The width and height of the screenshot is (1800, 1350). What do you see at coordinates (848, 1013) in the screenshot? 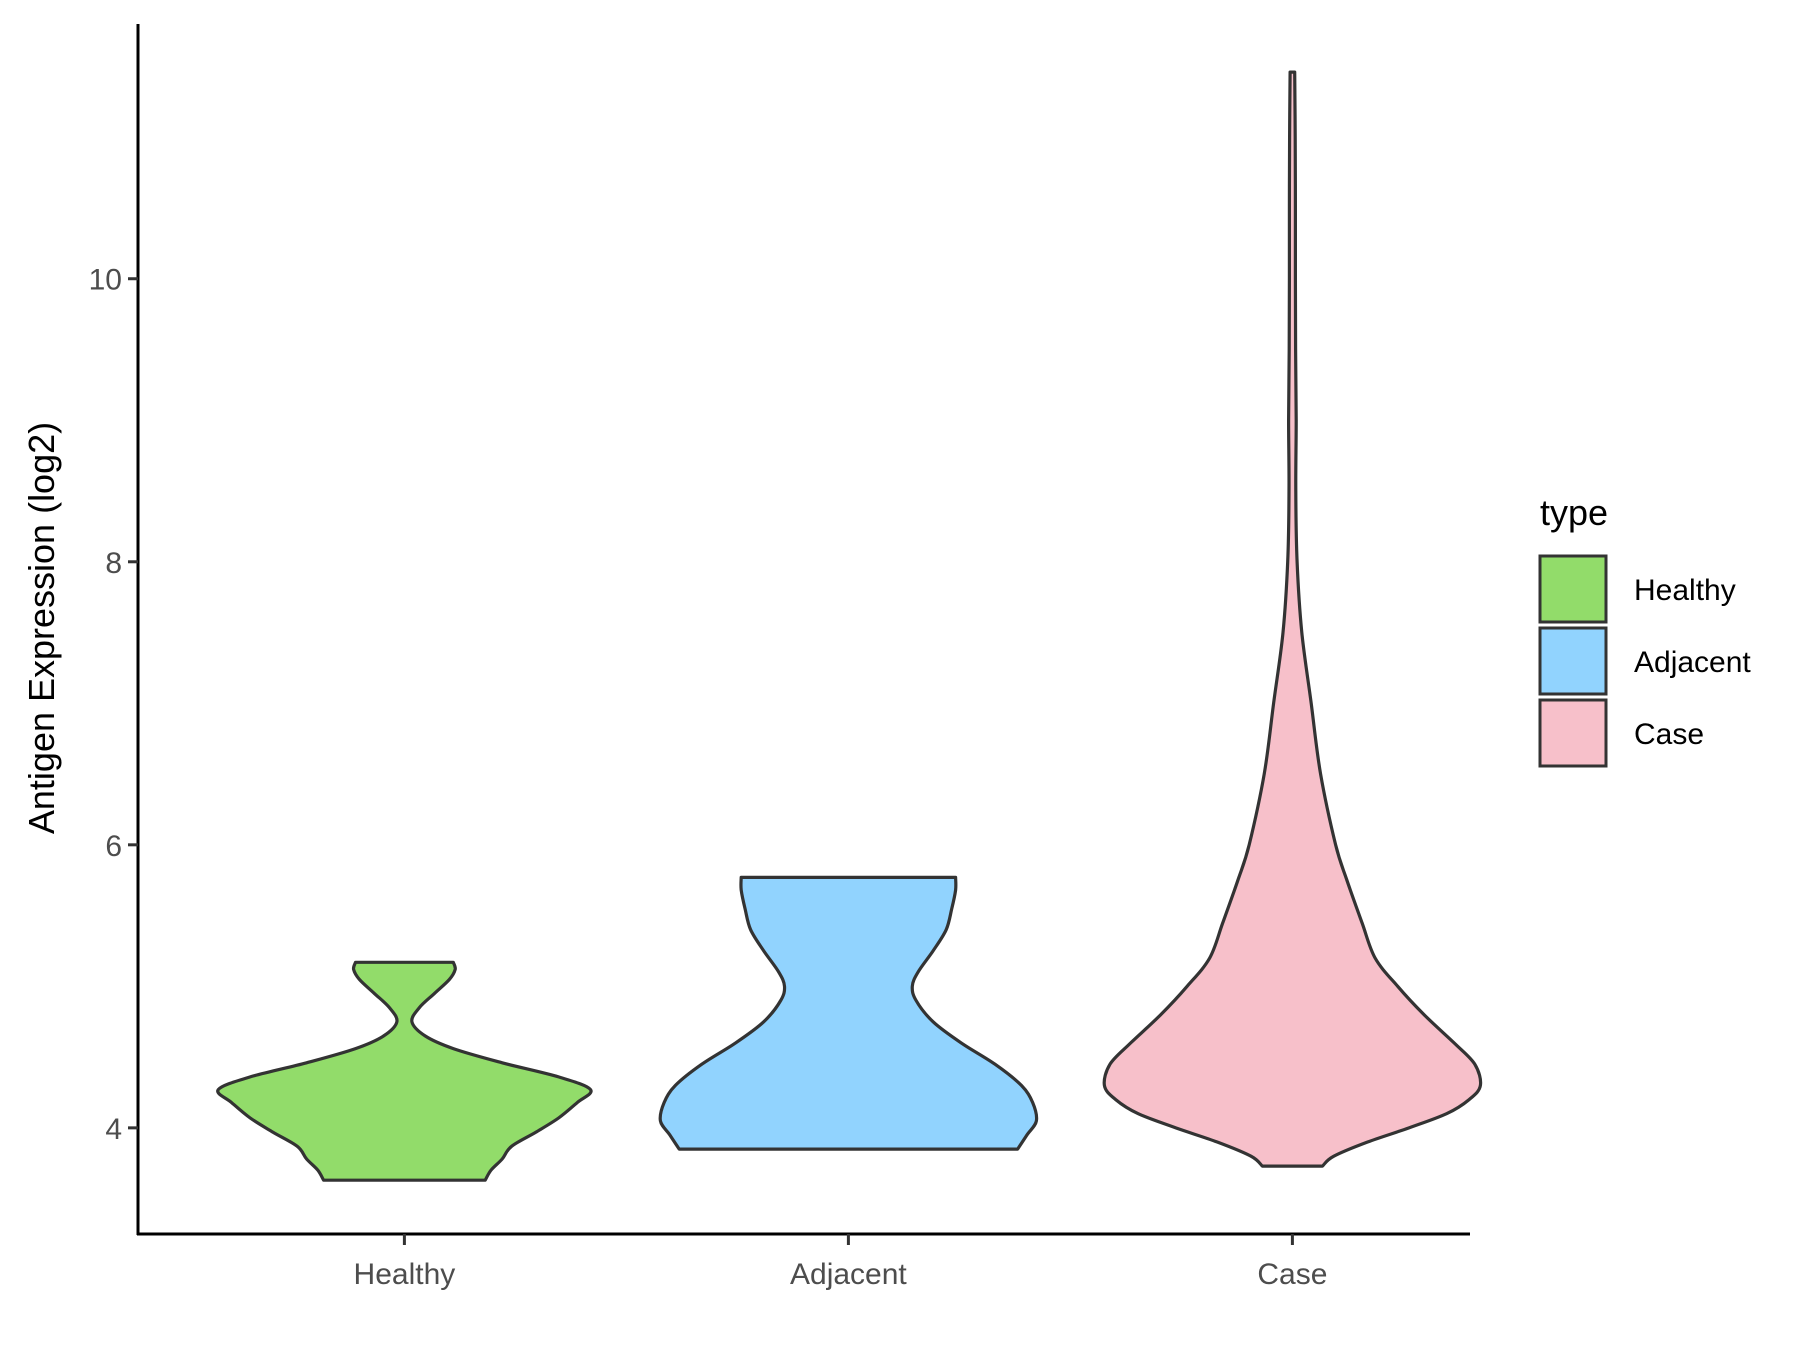
I see `violin-adjacent` at bounding box center [848, 1013].